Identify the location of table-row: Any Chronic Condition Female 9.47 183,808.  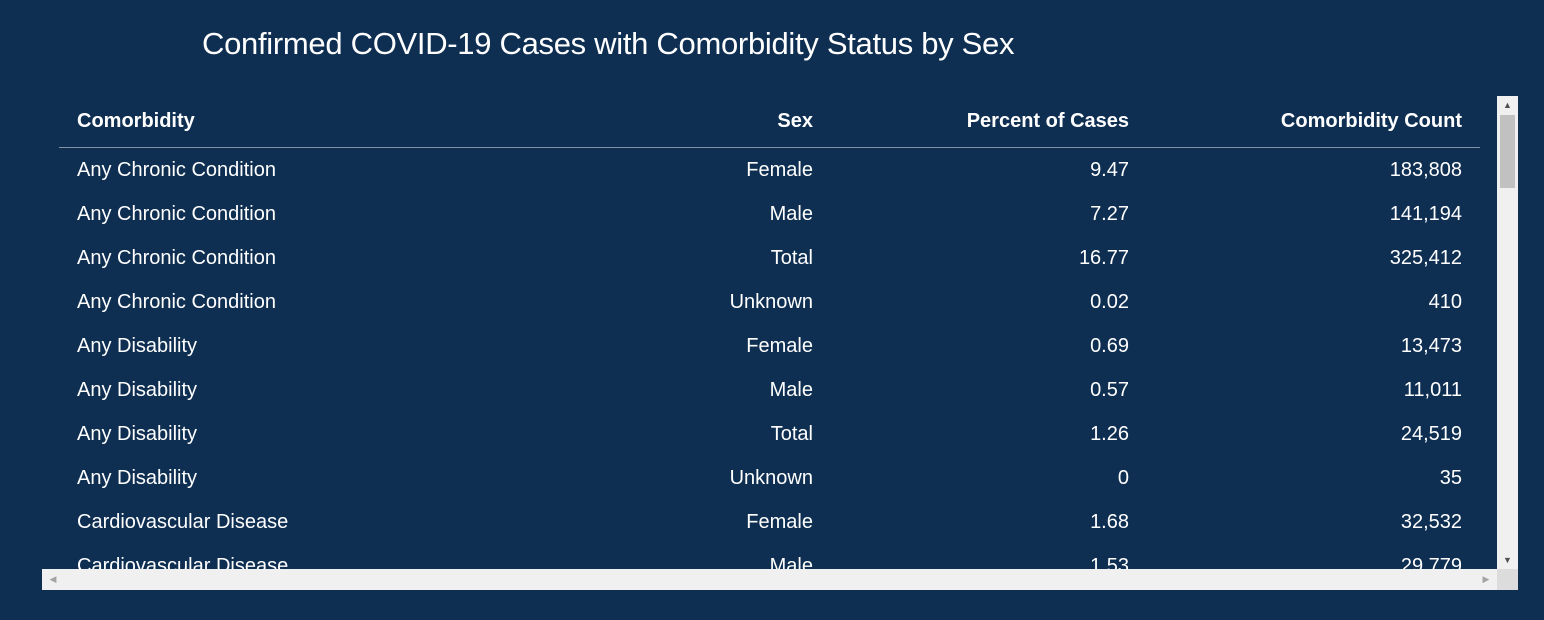
(769, 170).